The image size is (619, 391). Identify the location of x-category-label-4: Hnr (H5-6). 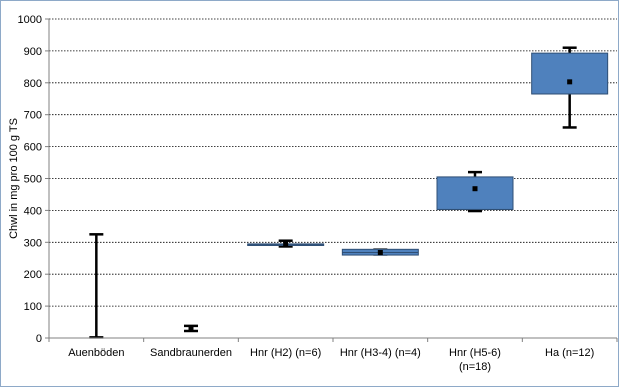
(475, 353).